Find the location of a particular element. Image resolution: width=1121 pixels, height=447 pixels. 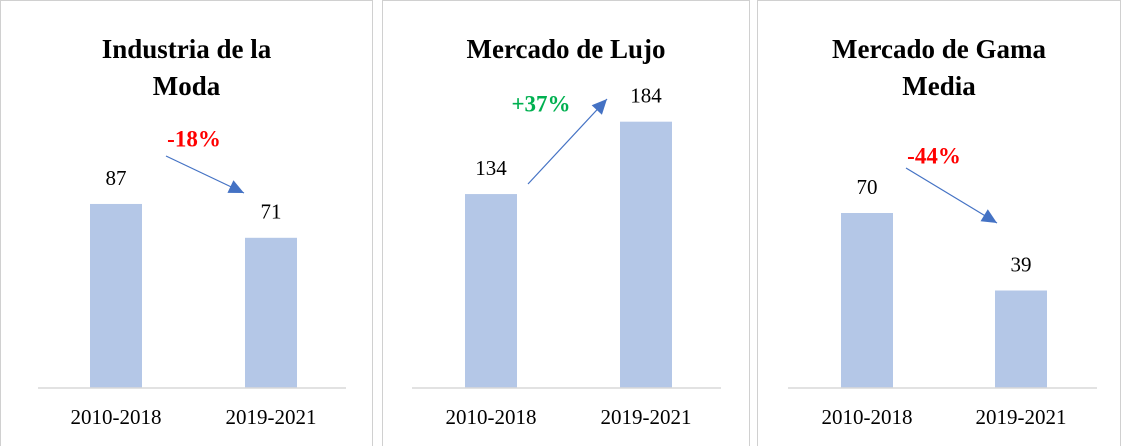

value-label: 134 is located at coordinates (491, 168).